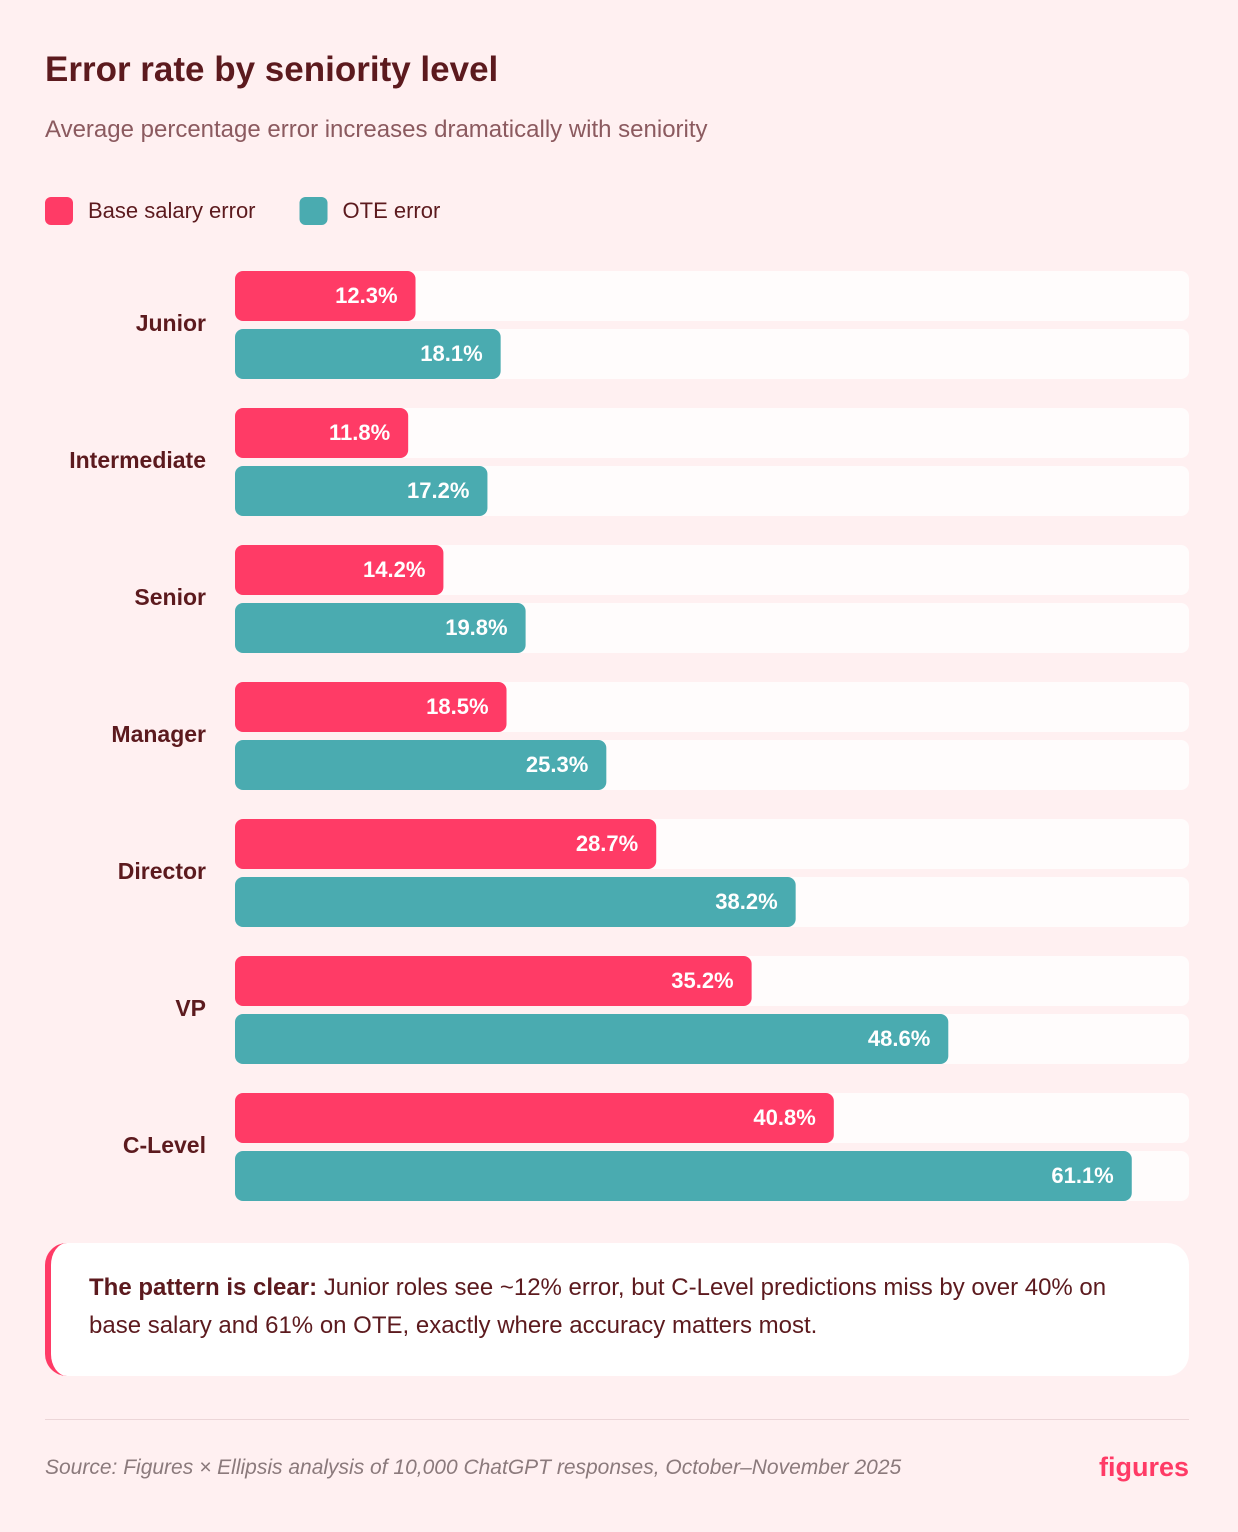 The image size is (1238, 1532). What do you see at coordinates (162, 871) in the screenshot?
I see `category-label: Director` at bounding box center [162, 871].